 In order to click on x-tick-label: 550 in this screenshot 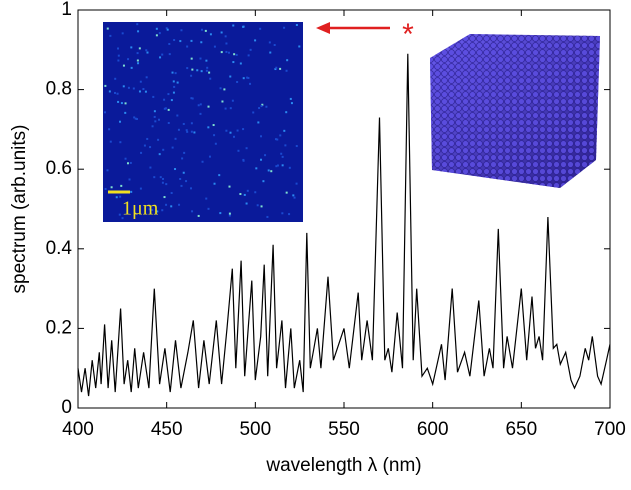, I will do `click(344, 429)`.